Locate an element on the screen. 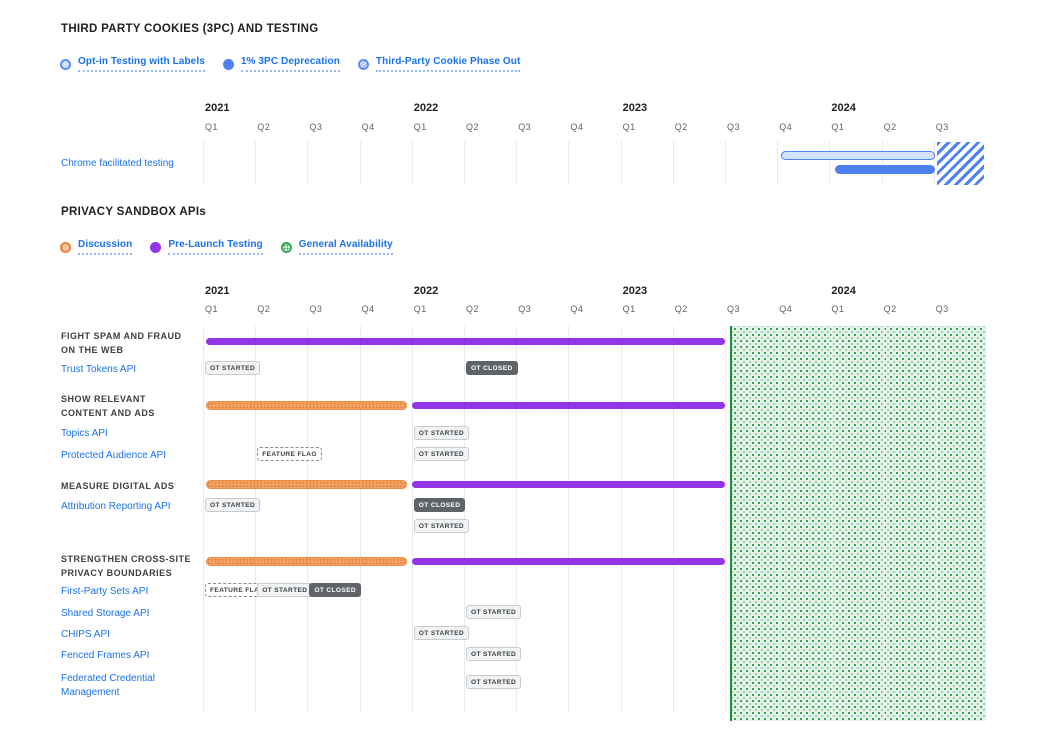 This screenshot has width=1055, height=741. phase_out-legend-icon is located at coordinates (363, 64).